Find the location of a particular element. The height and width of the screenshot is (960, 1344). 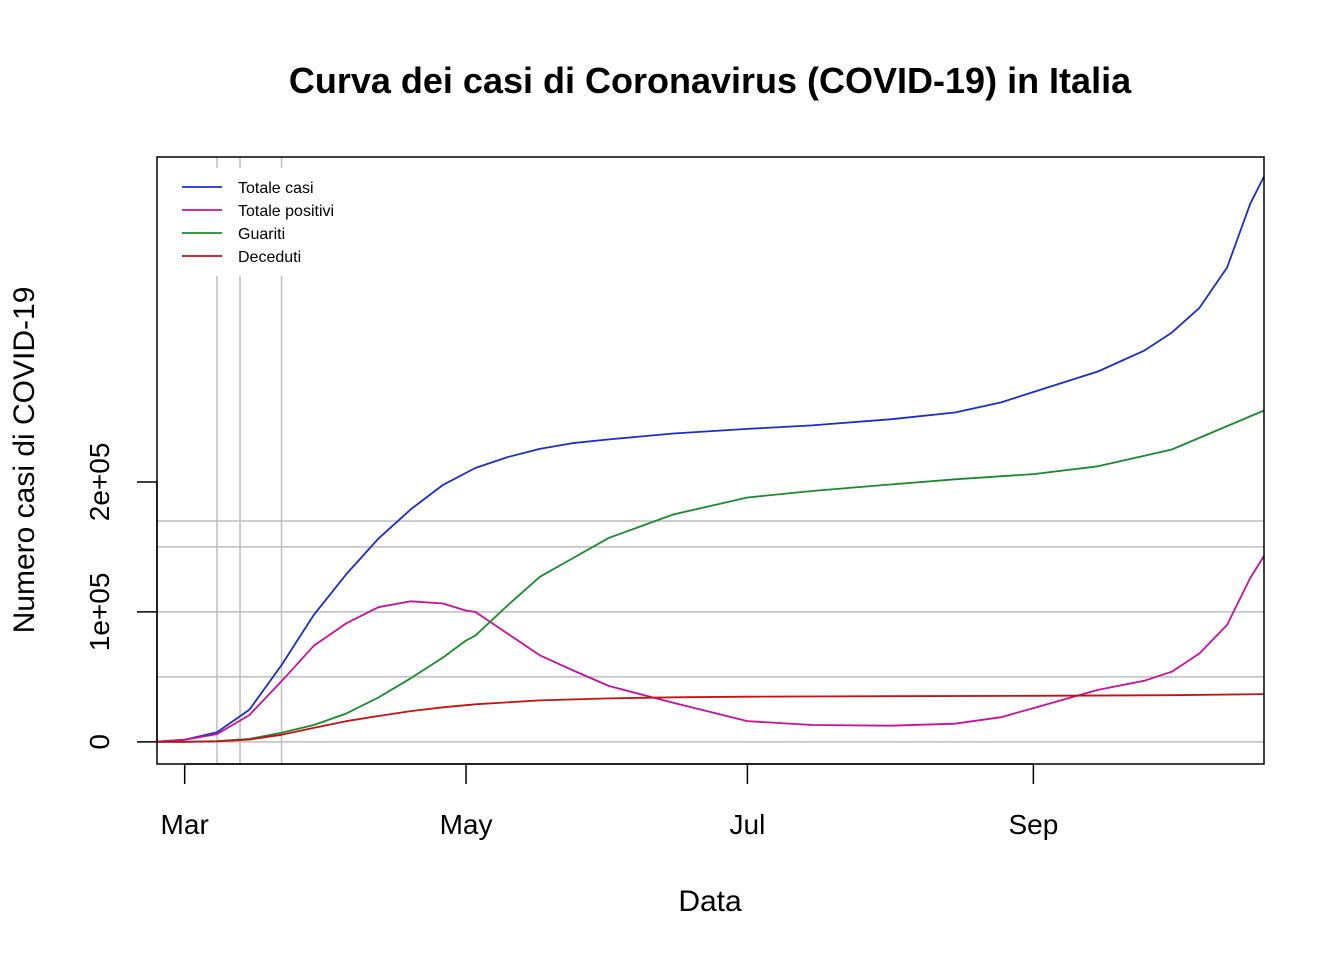

legend-box is located at coordinates (265, 222).